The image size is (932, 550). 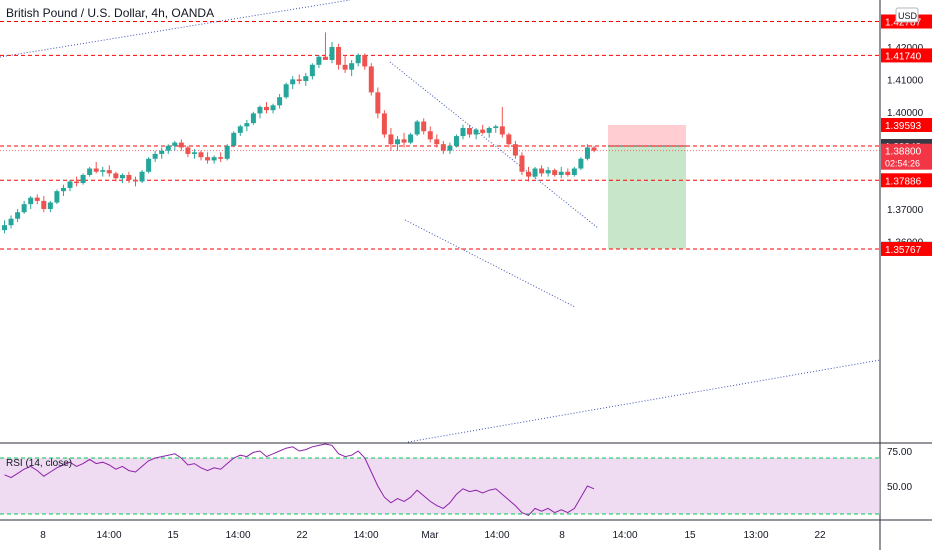 I want to click on take-profit-zone, so click(x=647, y=197).